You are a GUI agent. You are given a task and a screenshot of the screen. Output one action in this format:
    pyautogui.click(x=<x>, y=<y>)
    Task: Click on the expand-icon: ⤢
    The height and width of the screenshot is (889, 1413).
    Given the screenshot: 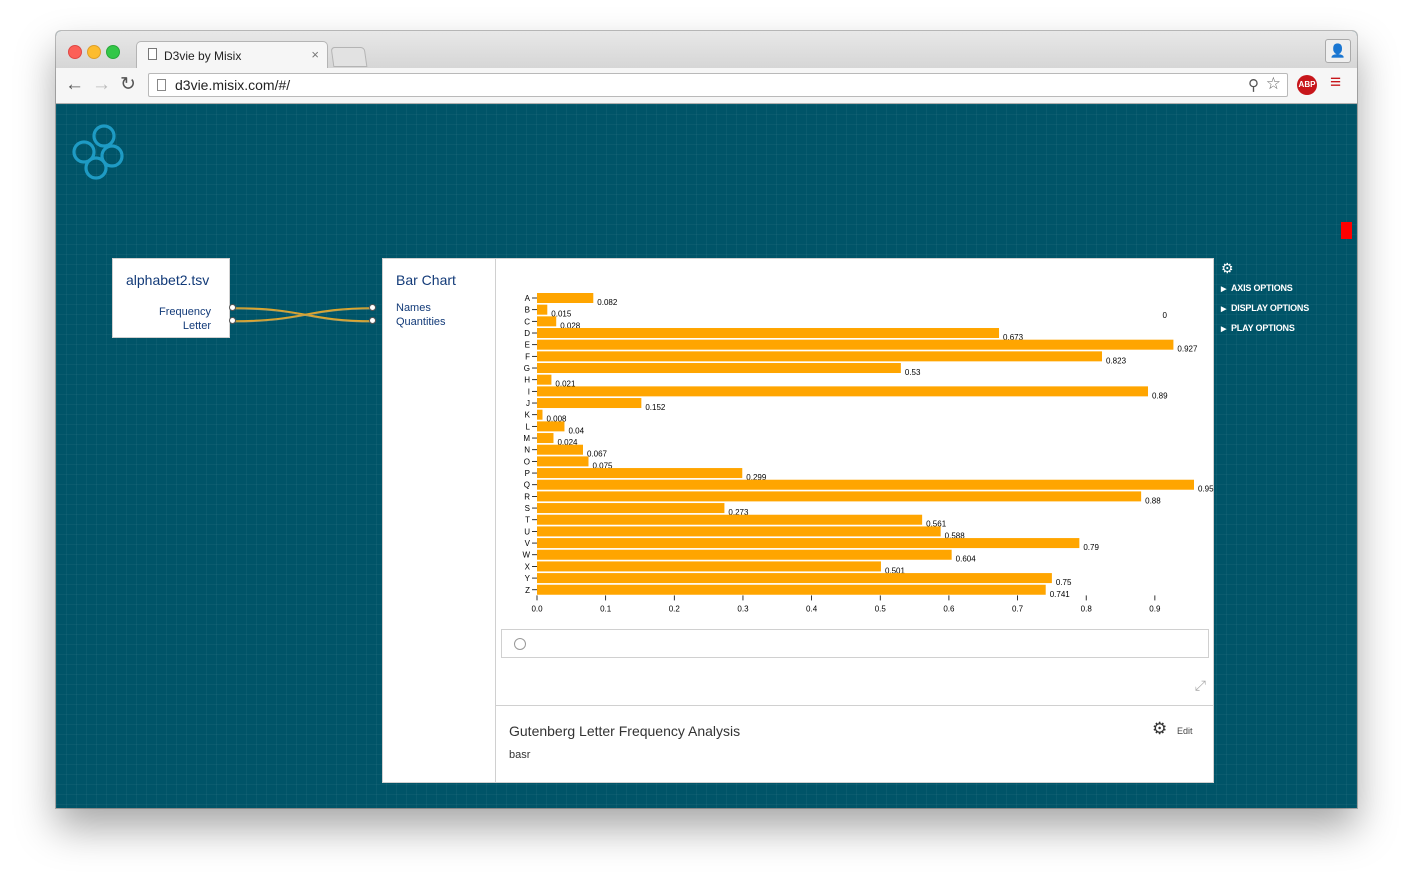 What is the action you would take?
    pyautogui.click(x=1200, y=685)
    